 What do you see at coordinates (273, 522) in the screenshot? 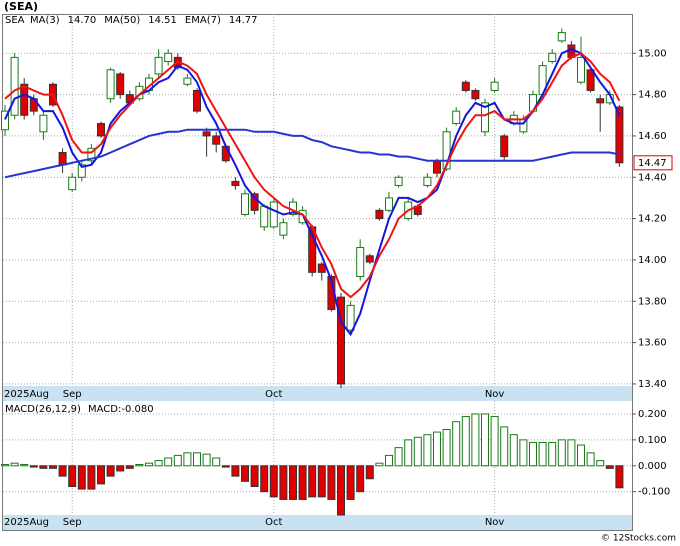
I see `x-tick-label: Oct` at bounding box center [273, 522].